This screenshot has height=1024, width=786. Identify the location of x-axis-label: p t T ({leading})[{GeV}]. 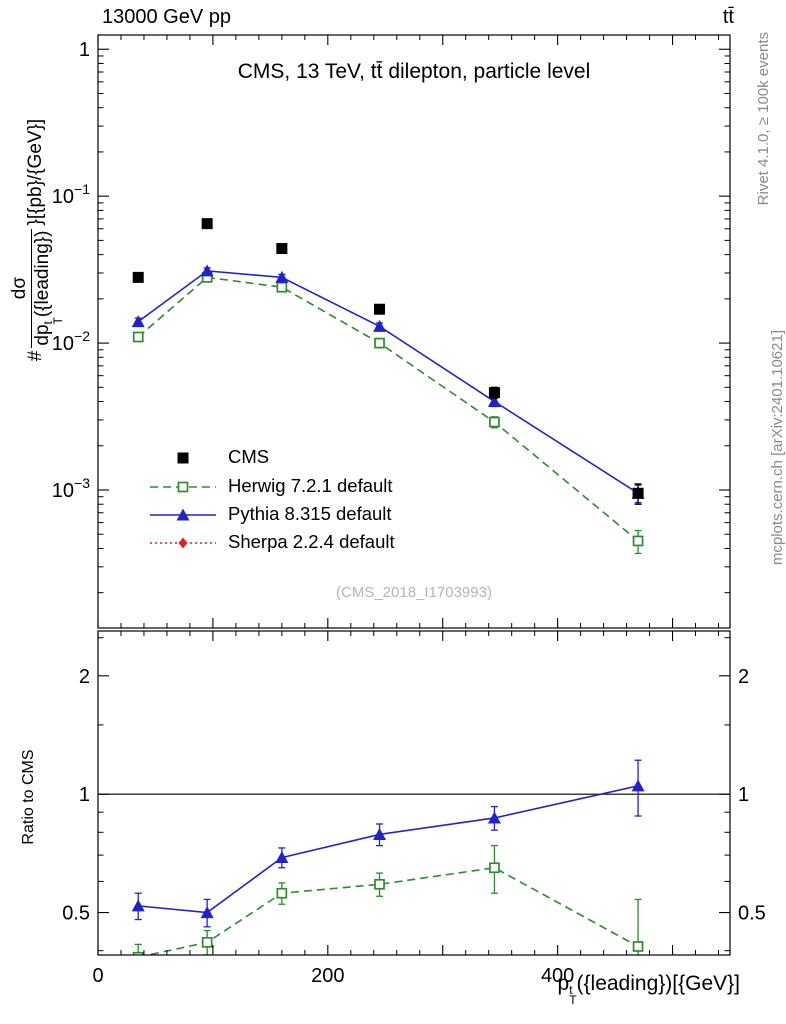
(649, 989).